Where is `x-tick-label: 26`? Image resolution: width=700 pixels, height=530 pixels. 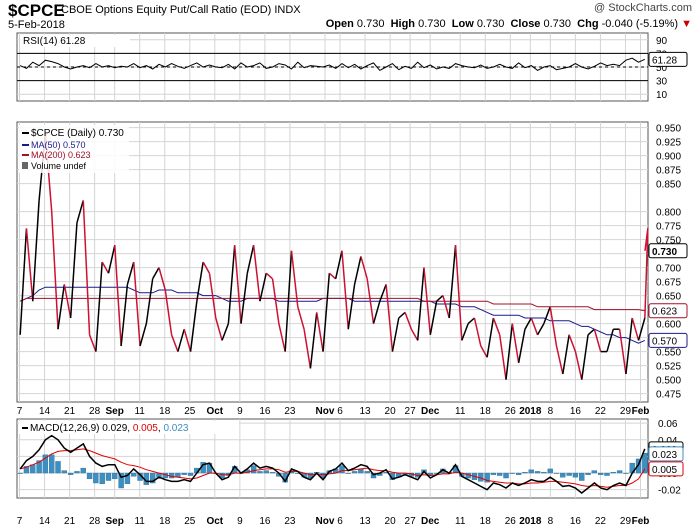 x-tick-label: 26 is located at coordinates (511, 411).